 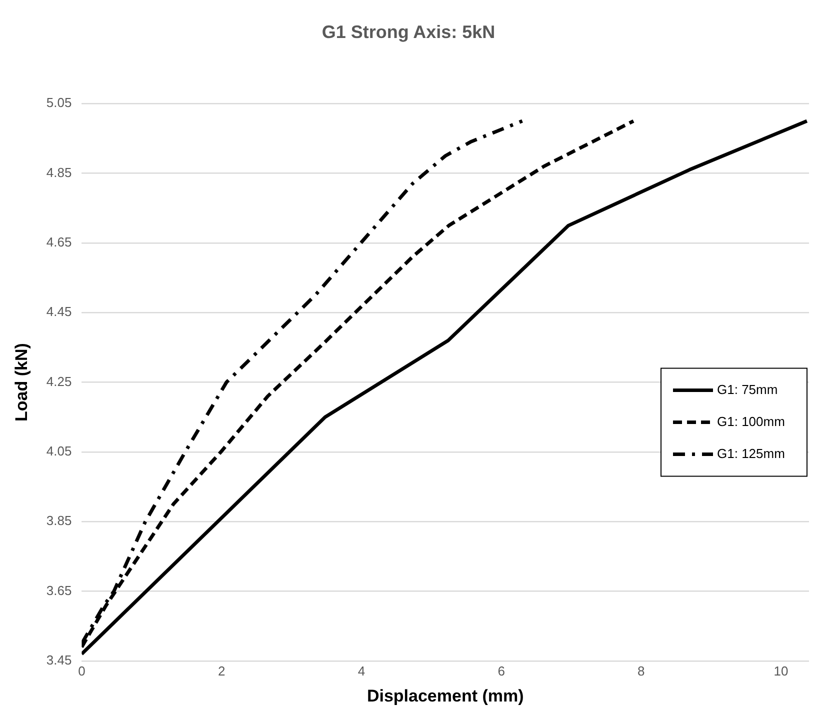 I want to click on x-axis-title: Displacement (mm), so click(x=445, y=696).